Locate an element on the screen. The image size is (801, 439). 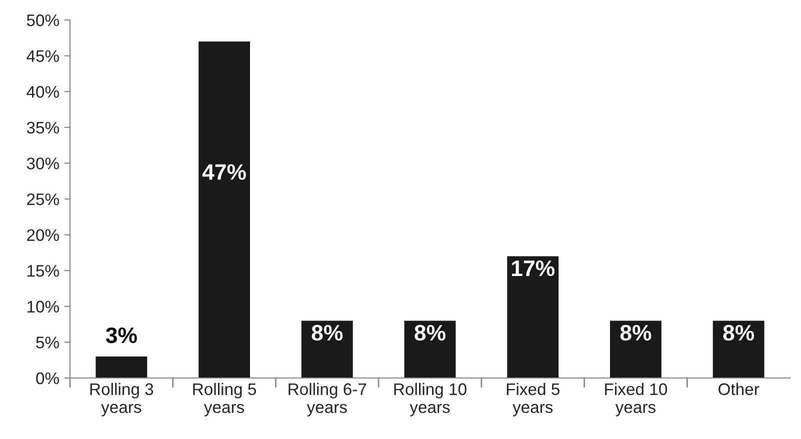
x-tick-label: Fixed 10 years is located at coordinates (636, 399).